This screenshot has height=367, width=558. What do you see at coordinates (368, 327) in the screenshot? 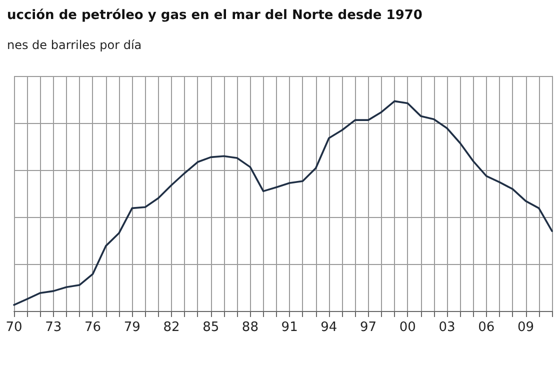
I see `x-tick-label: 97` at bounding box center [368, 327].